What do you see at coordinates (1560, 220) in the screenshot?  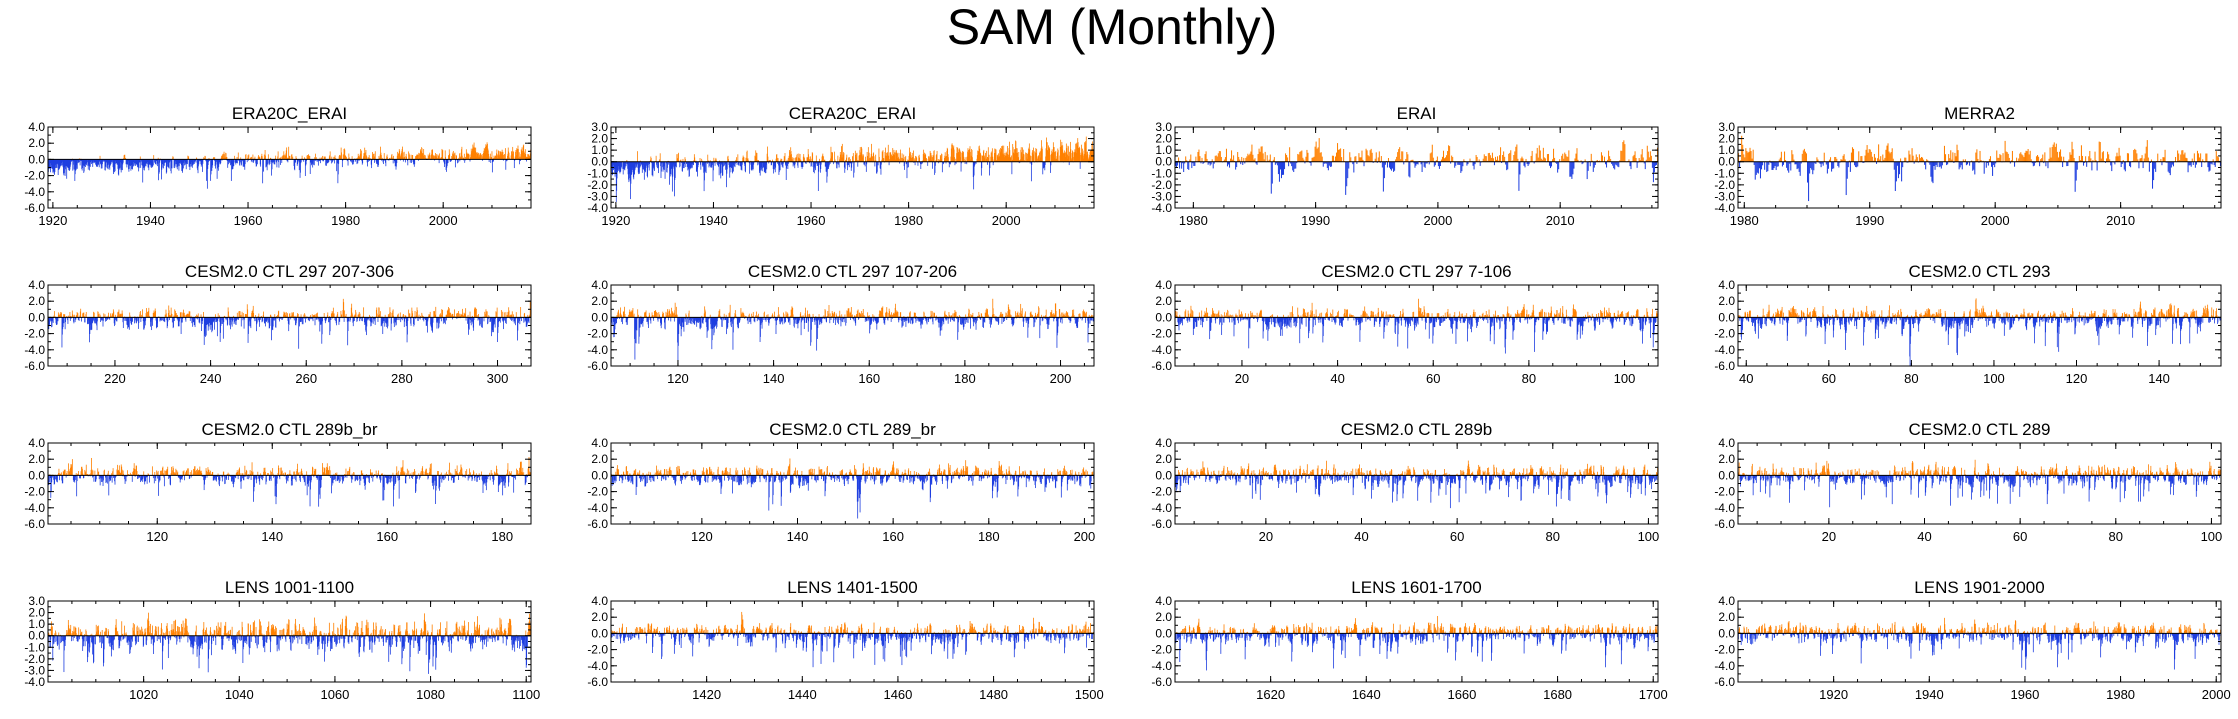 I see `x-tick-label: 2010` at bounding box center [1560, 220].